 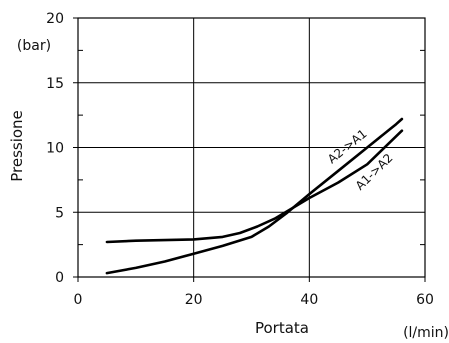 What do you see at coordinates (59, 278) in the screenshot?
I see `y-tick-label: 0` at bounding box center [59, 278].